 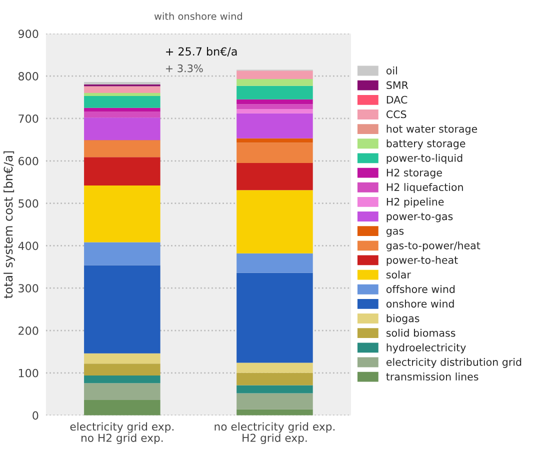 I want to click on y-tick-label: 600, so click(x=28, y=161).